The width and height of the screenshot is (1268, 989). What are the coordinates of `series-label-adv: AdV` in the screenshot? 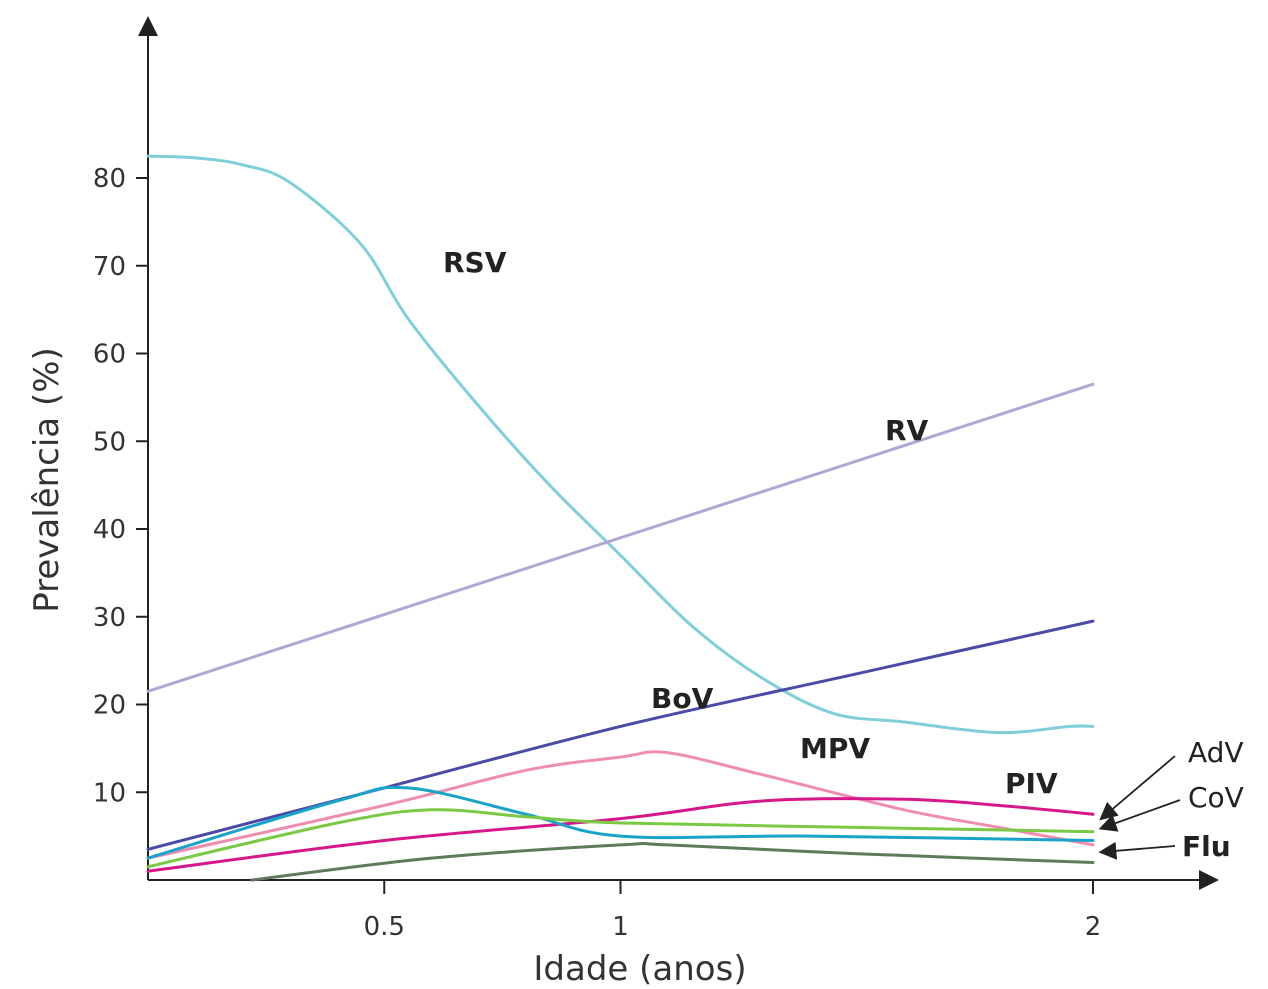 It's located at (1216, 752).